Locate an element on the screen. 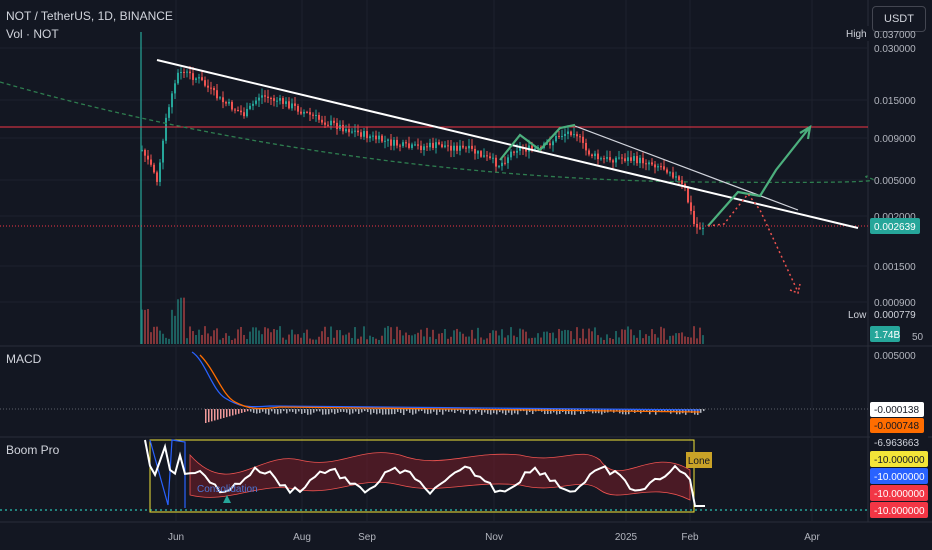 This screenshot has height=550, width=932. price-axis-tick: 0.009000 is located at coordinates (895, 139).